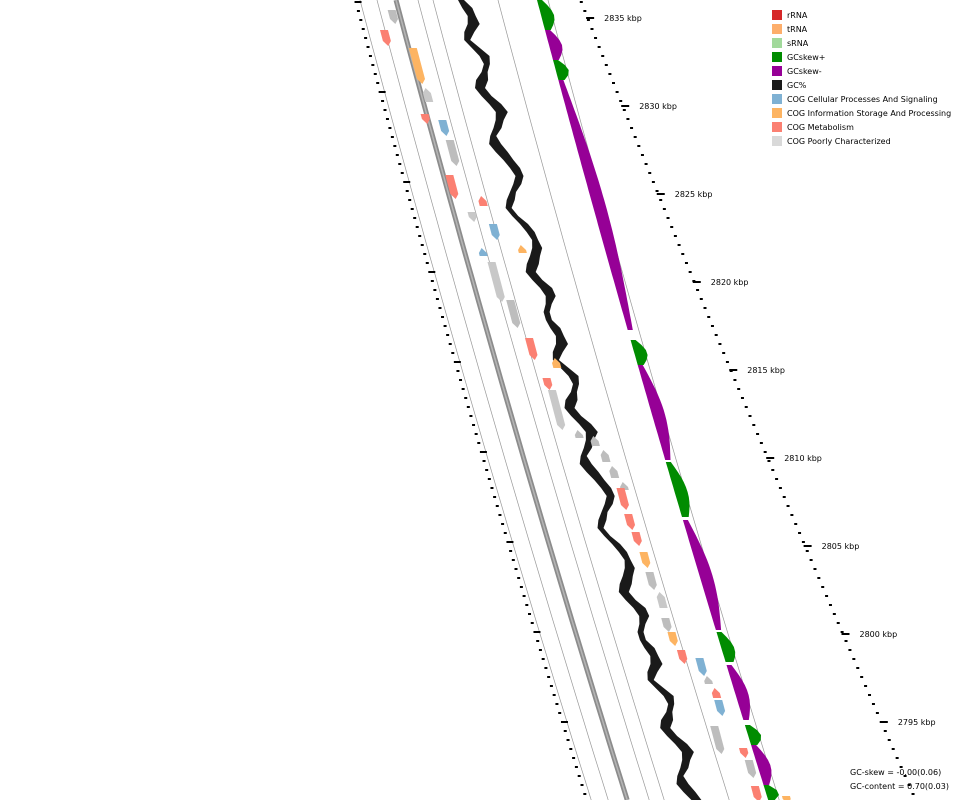  I want to click on legend-item: COG Cellular Processes And Signaling, so click(861, 99).